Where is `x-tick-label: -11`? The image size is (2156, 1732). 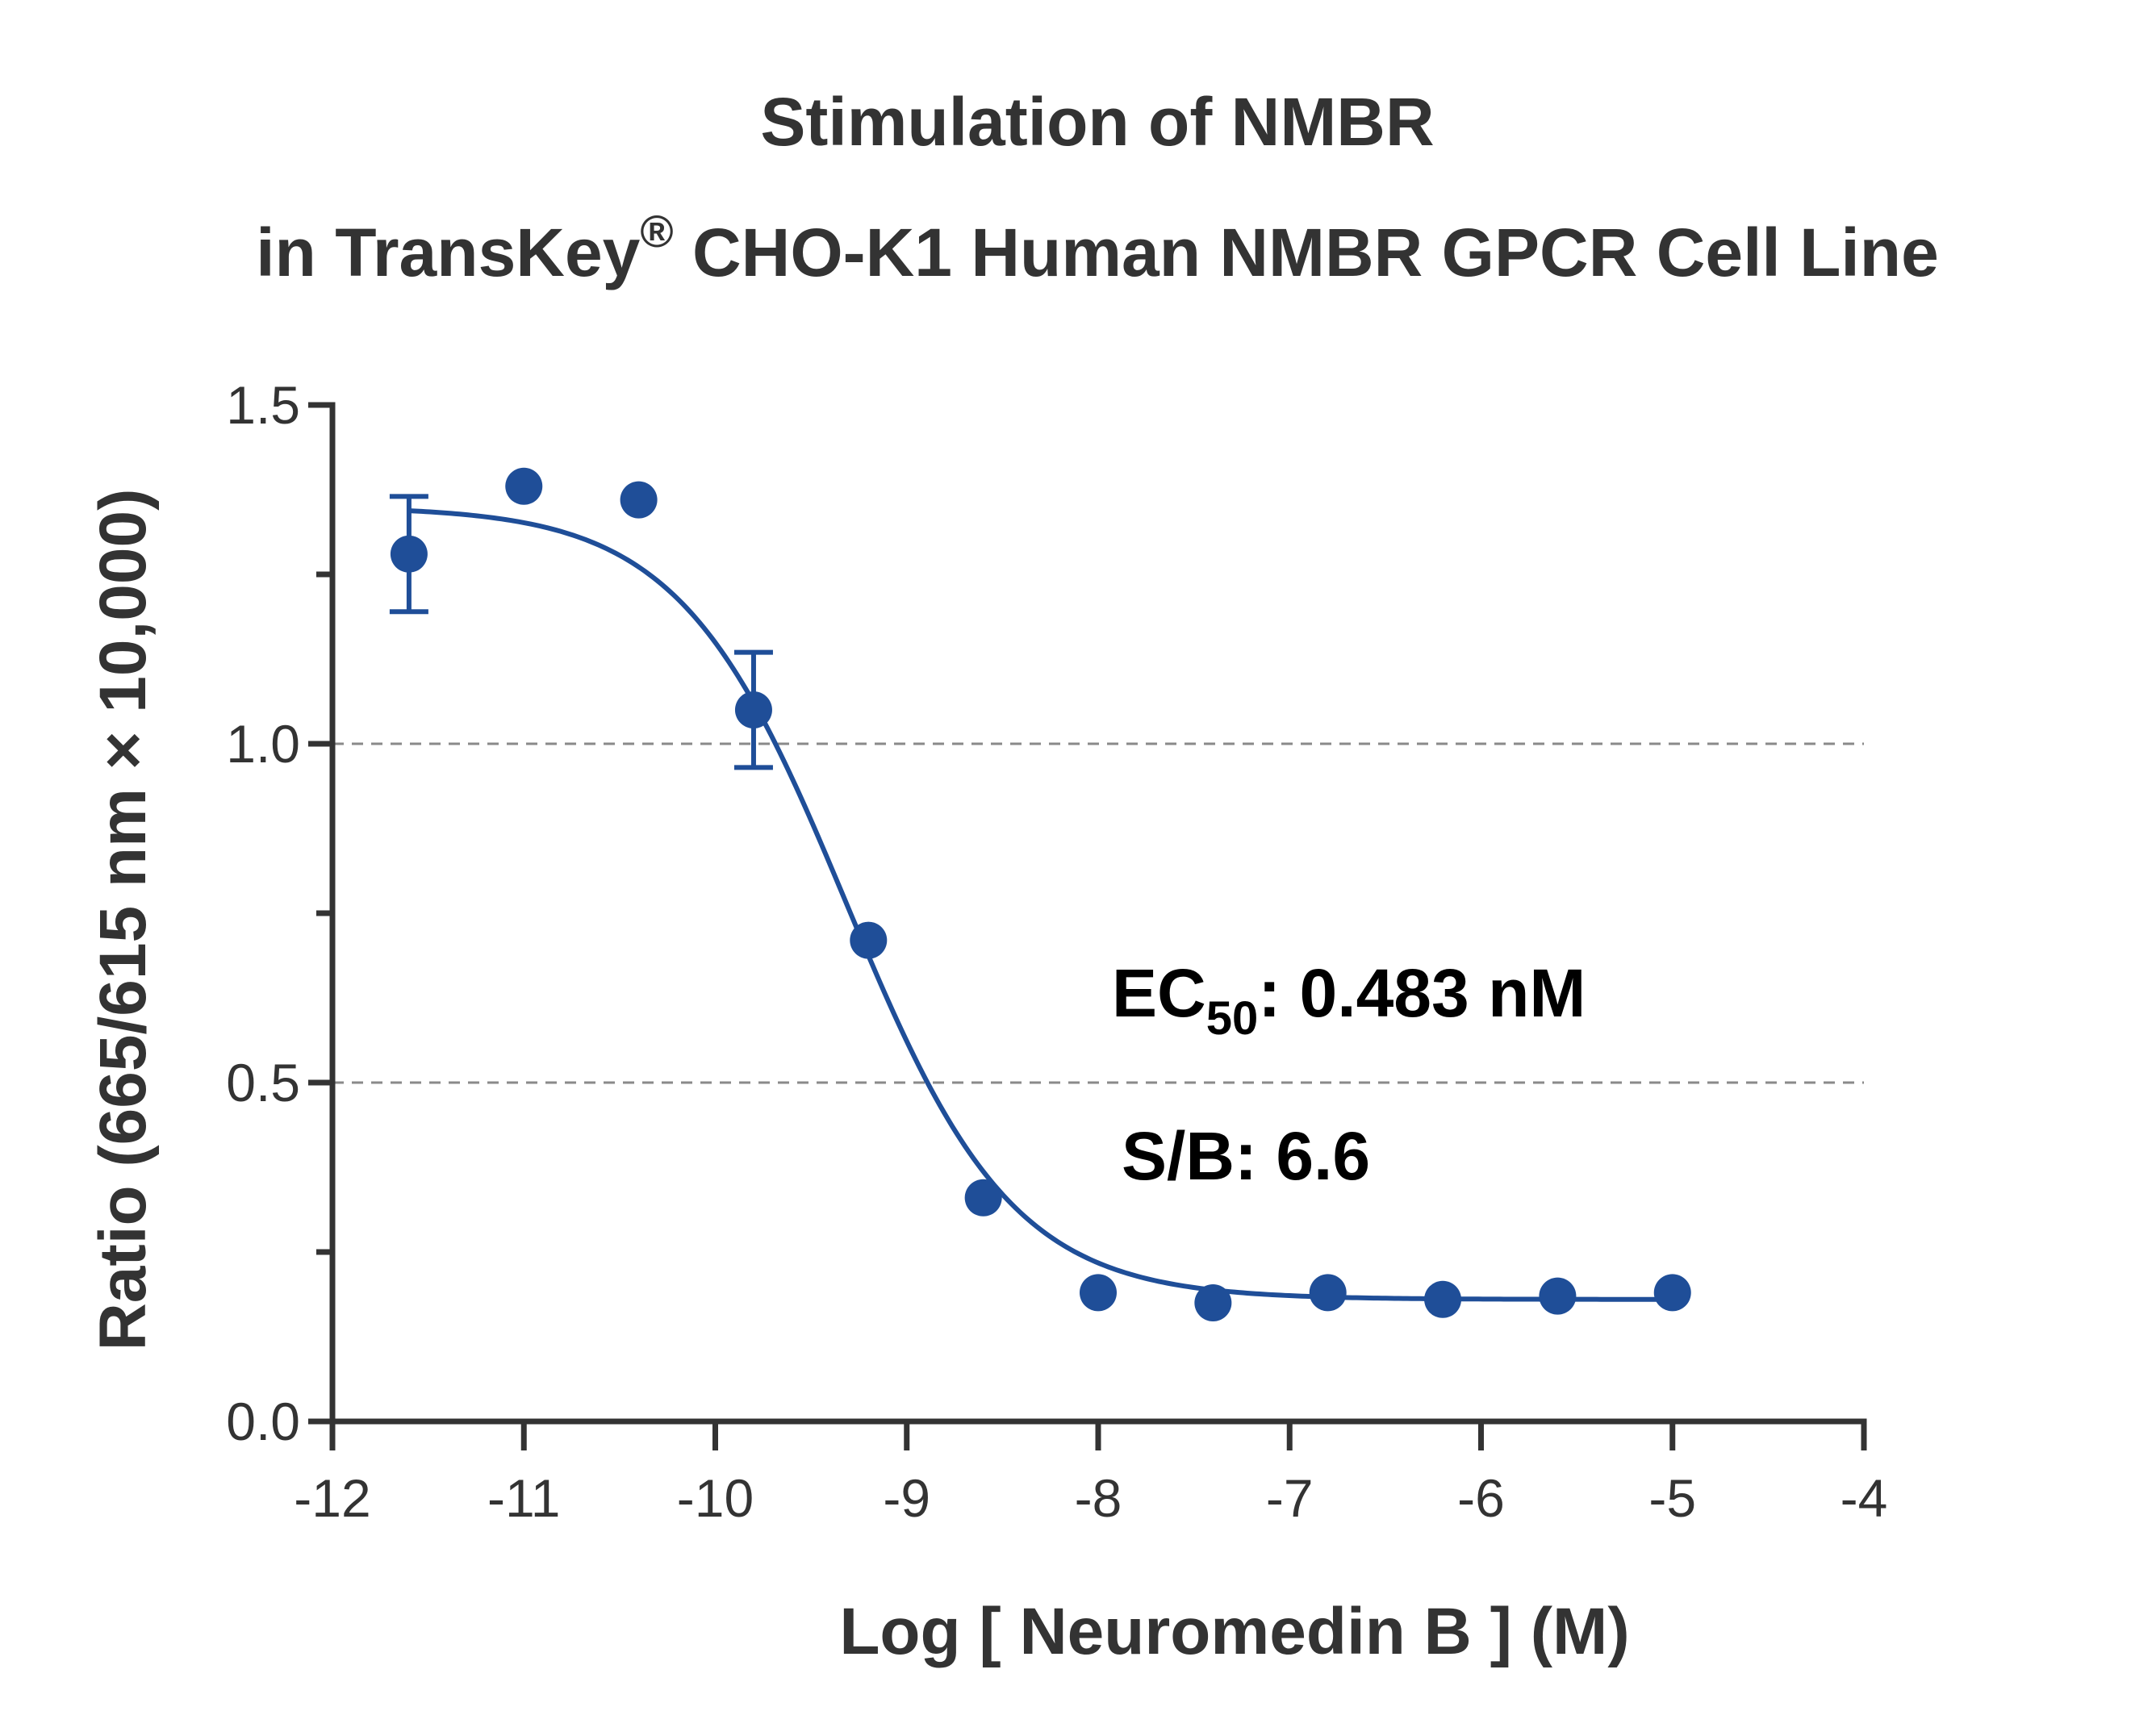 x-tick-label: -11 is located at coordinates (524, 1498).